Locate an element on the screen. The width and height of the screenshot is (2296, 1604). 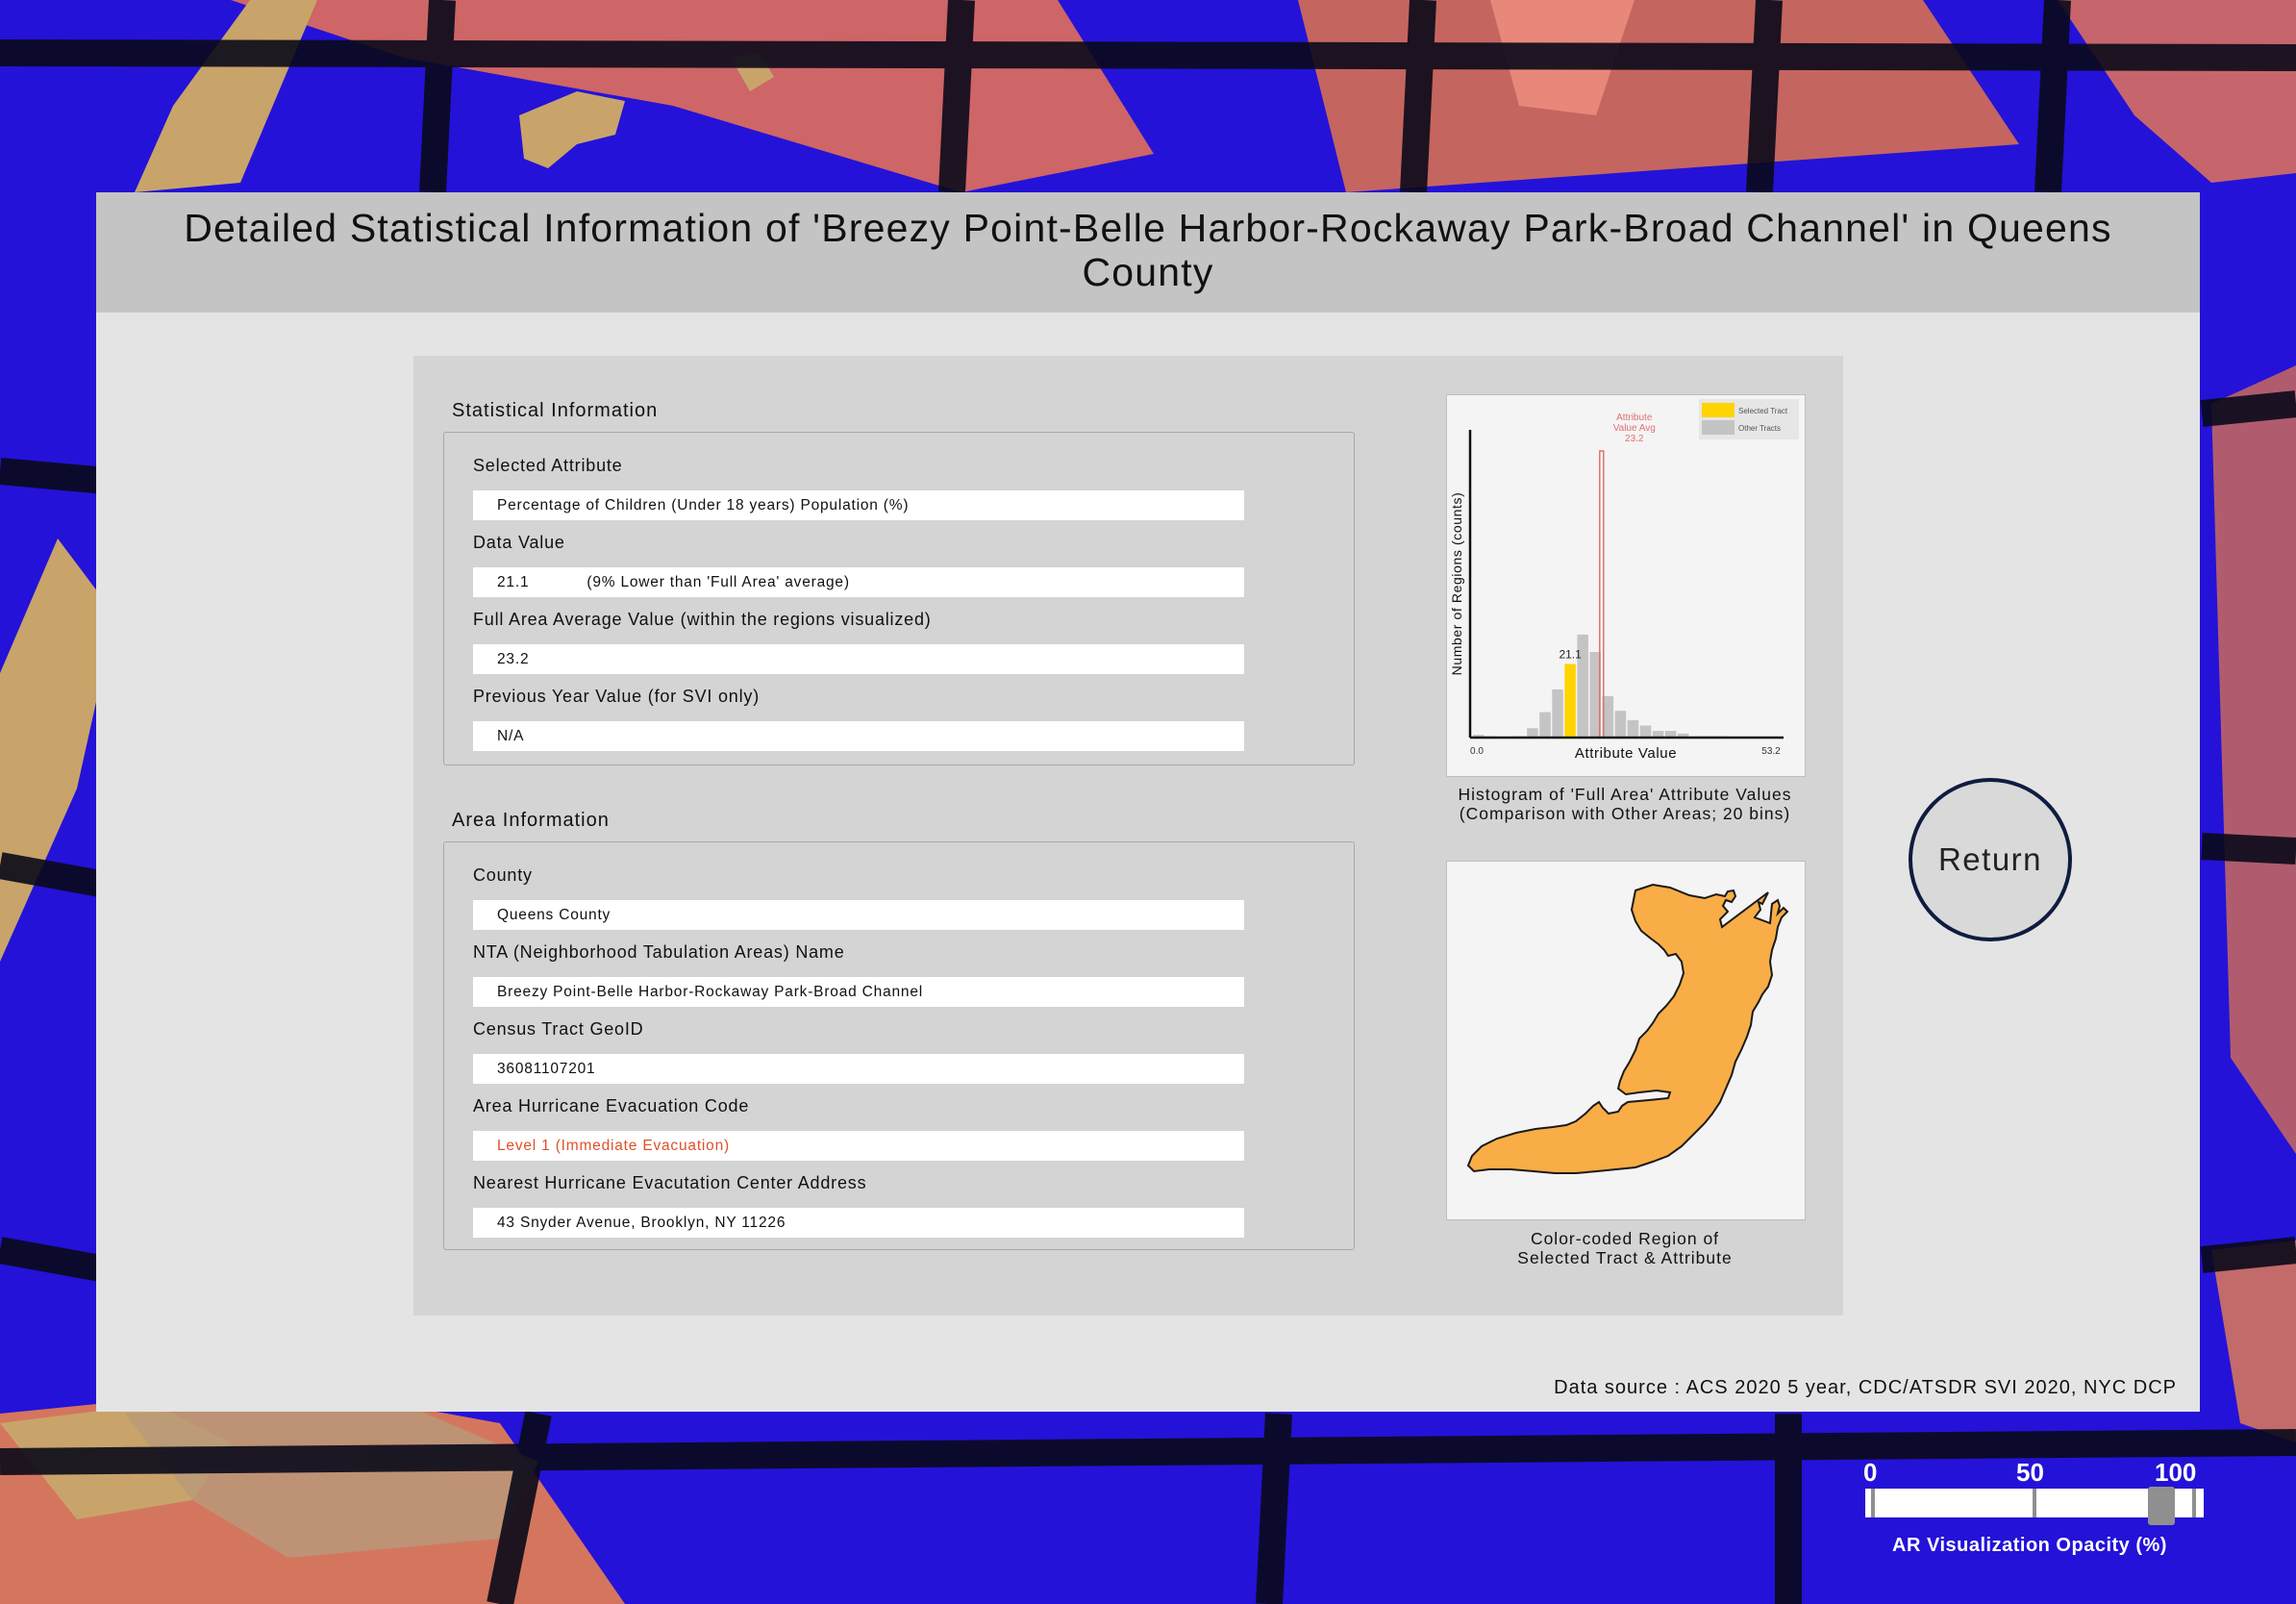
return-button: Return is located at coordinates (1990, 859).